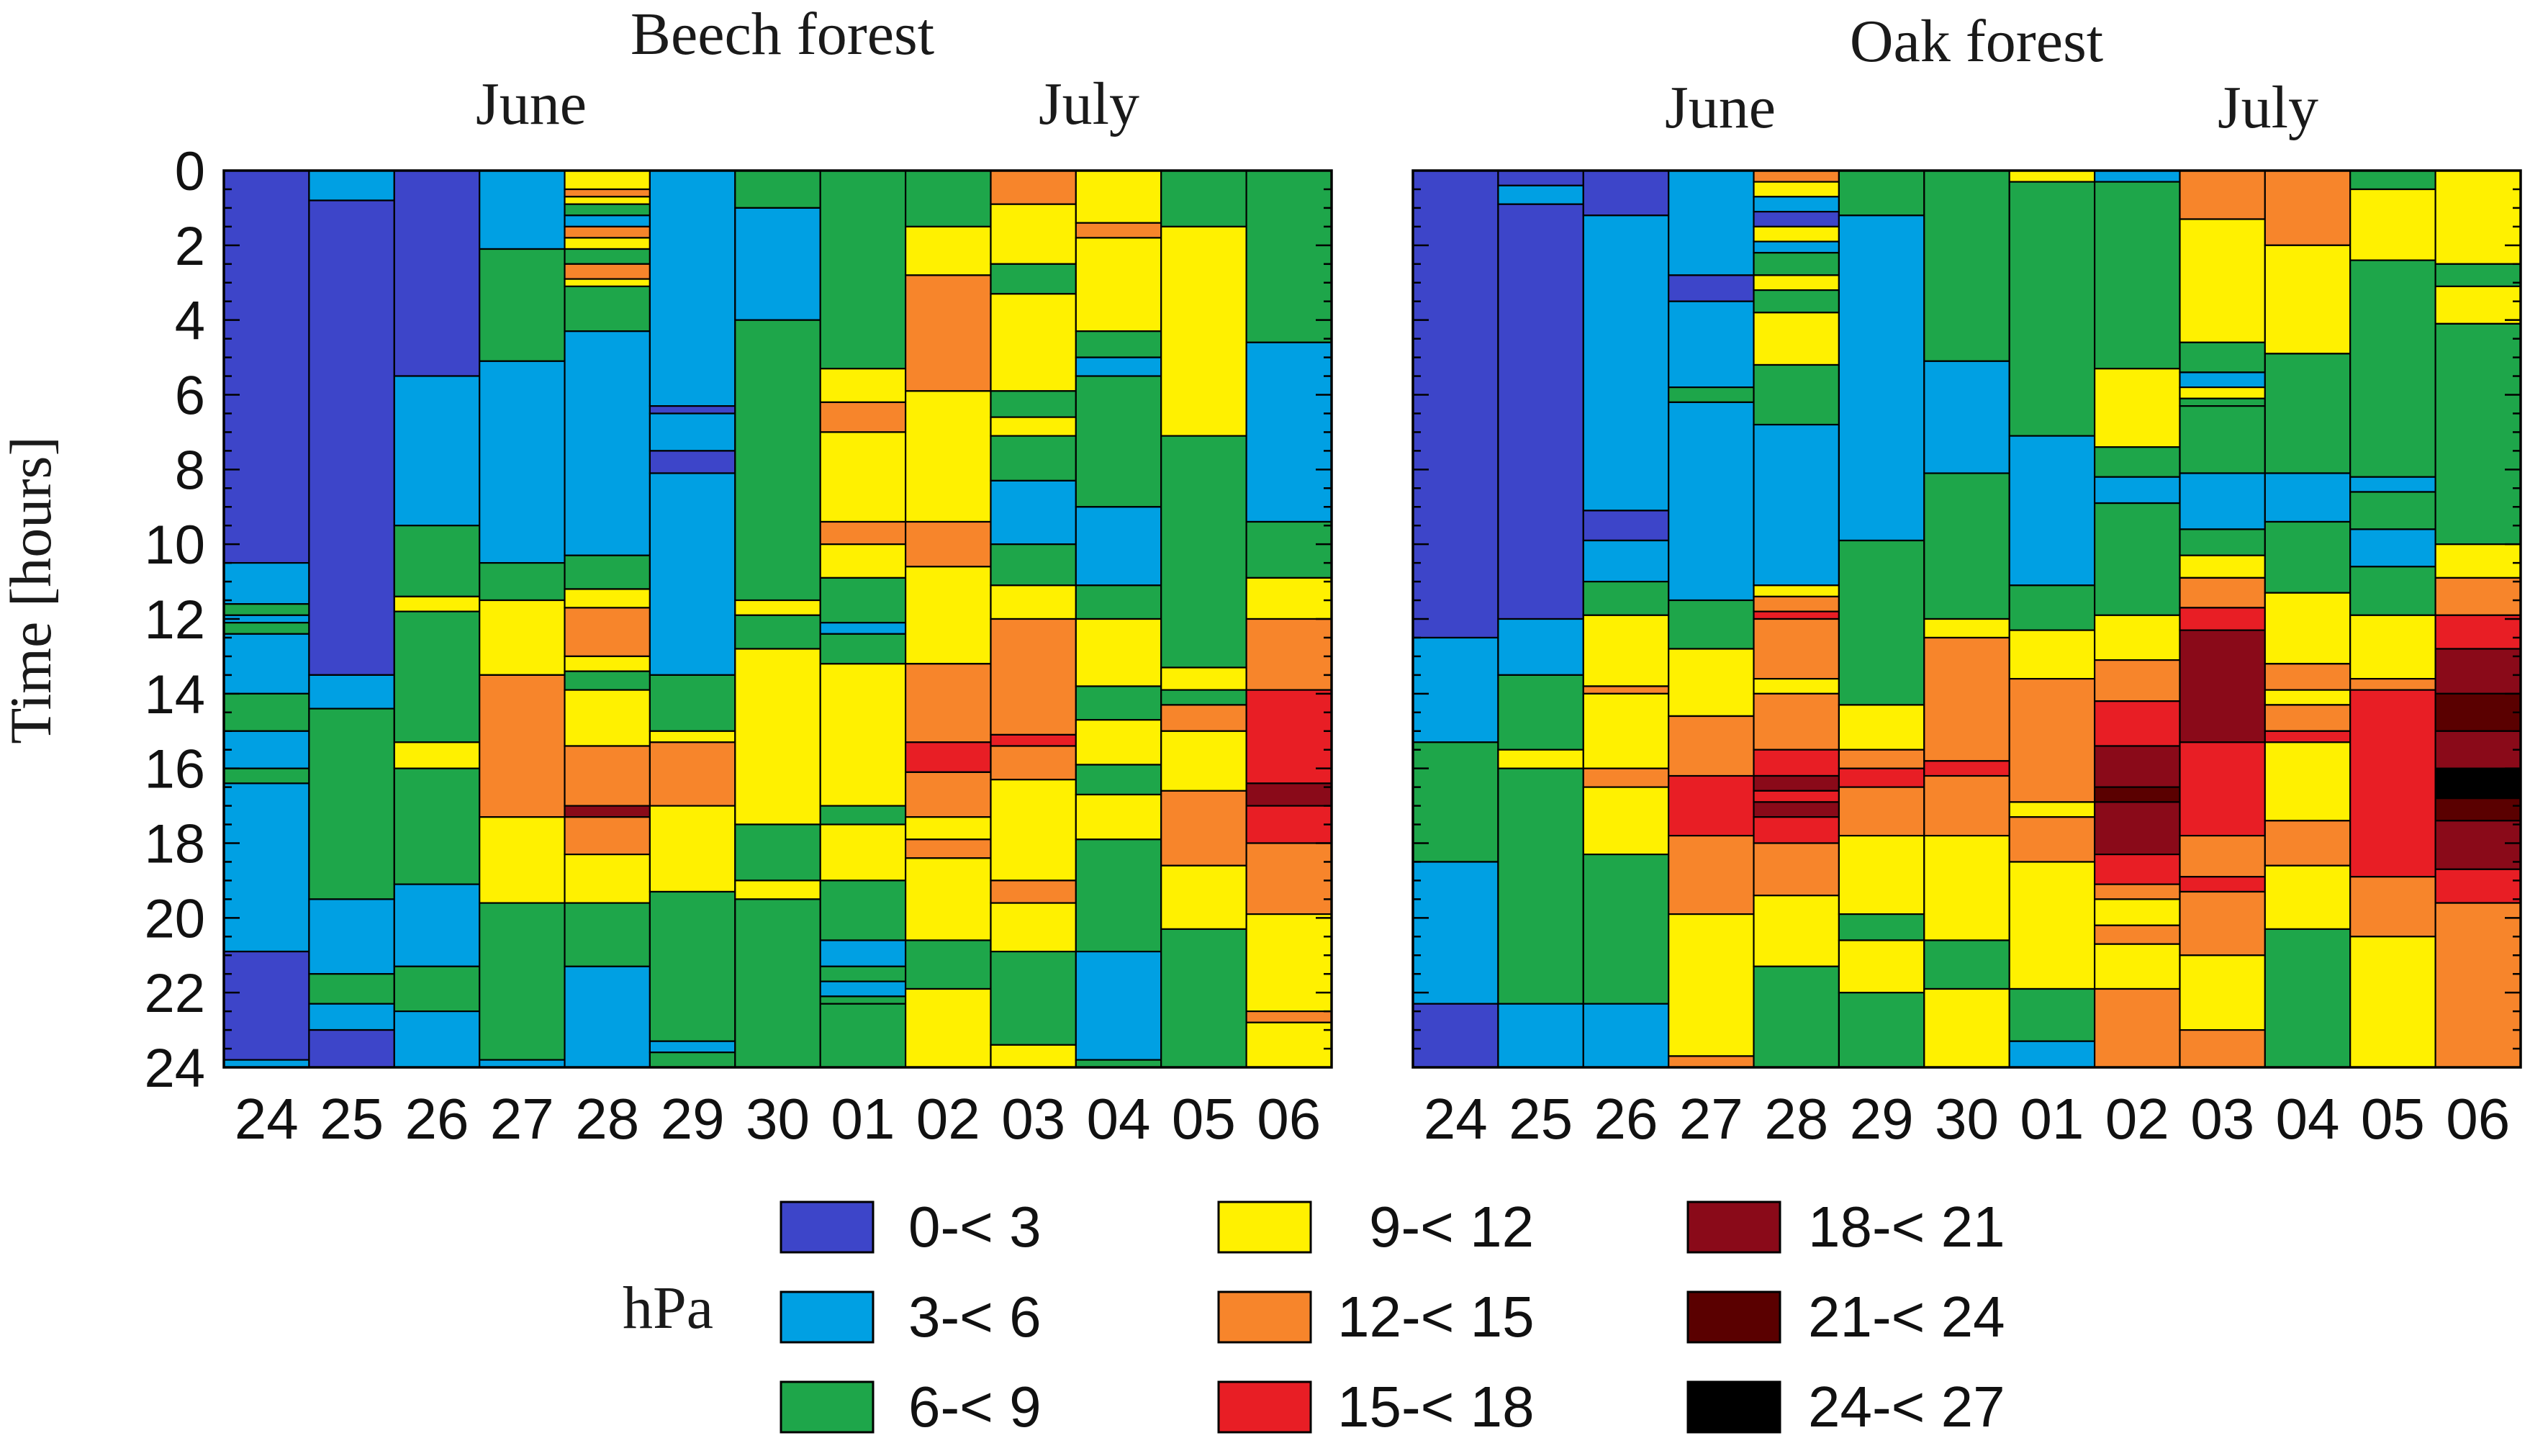  What do you see at coordinates (1089, 104) in the screenshot?
I see `month-label: July` at bounding box center [1089, 104].